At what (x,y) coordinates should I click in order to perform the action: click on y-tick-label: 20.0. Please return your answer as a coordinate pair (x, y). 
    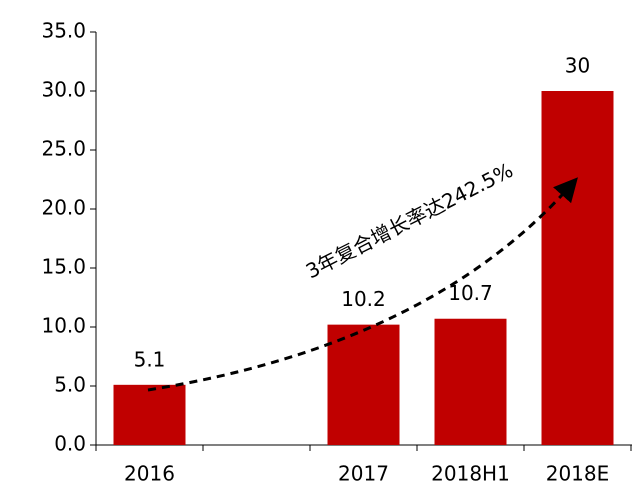
    Looking at the image, I should click on (63, 208).